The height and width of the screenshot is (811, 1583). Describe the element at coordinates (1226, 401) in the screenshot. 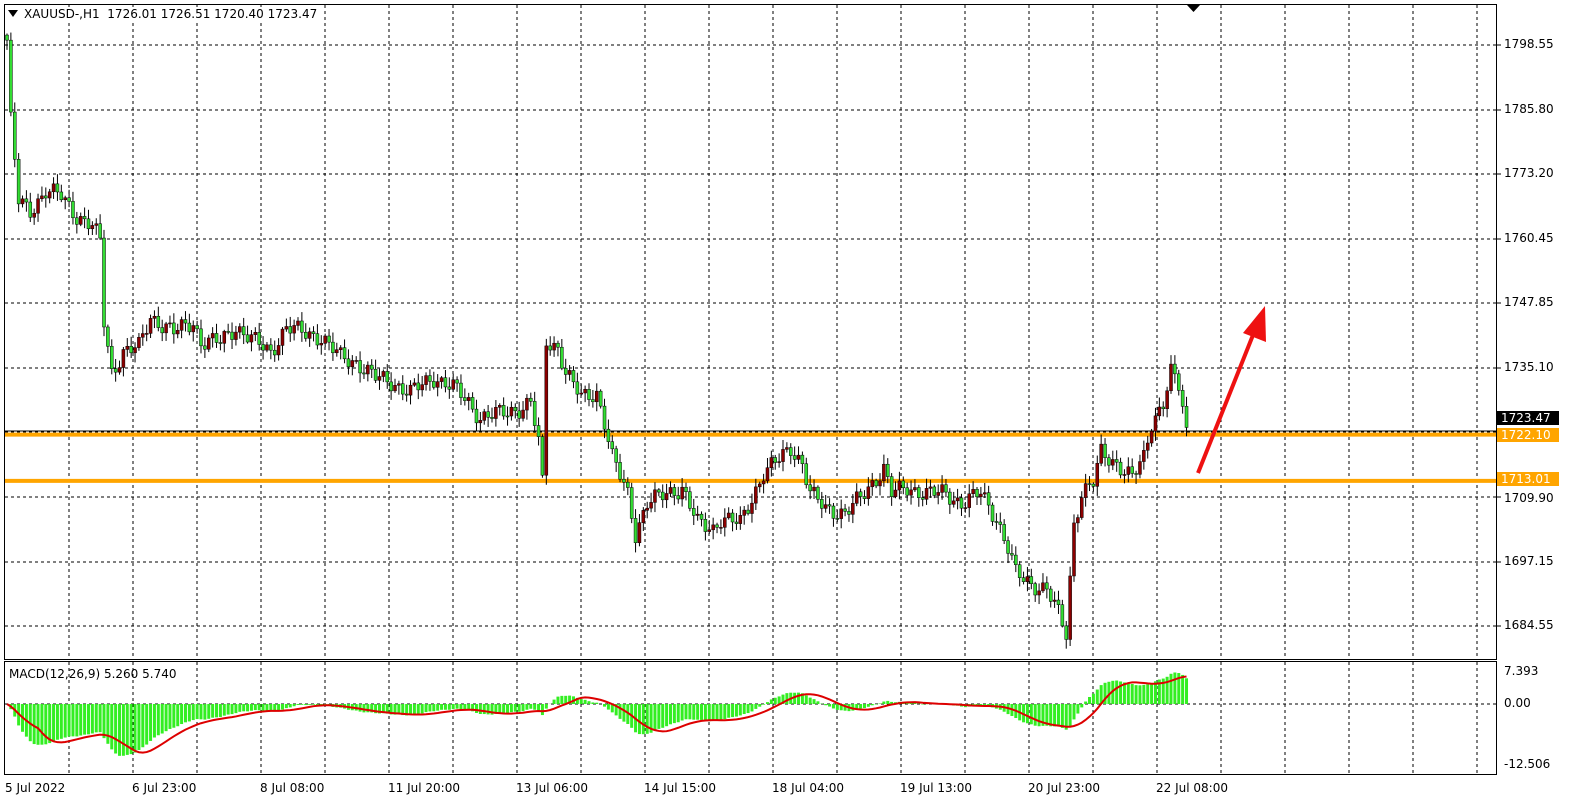

I see `arrow-shaft` at that location.